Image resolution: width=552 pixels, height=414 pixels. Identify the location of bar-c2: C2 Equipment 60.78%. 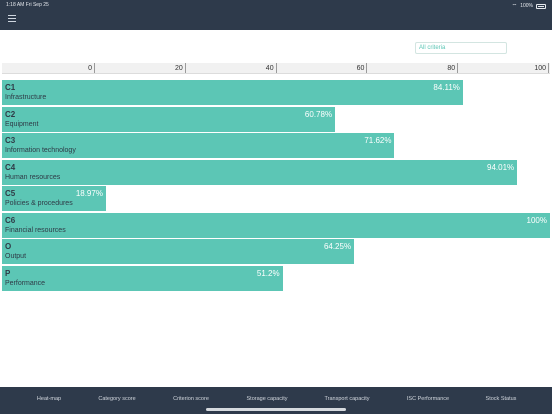
(169, 119).